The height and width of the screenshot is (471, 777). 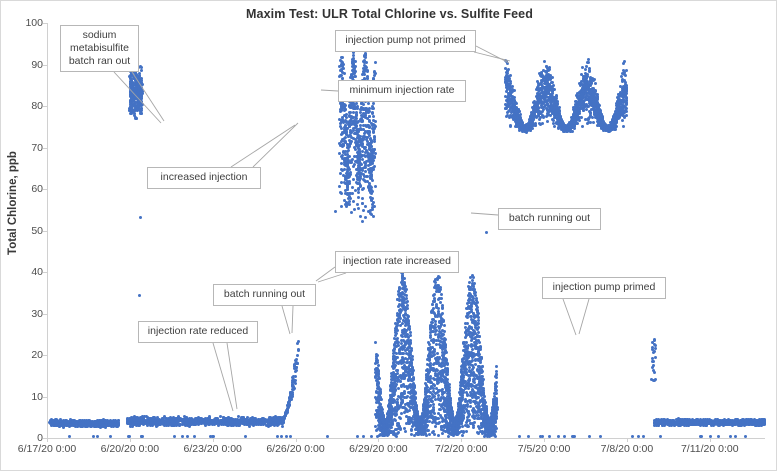 What do you see at coordinates (37, 355) in the screenshot?
I see `y-axis-tick-label: 20` at bounding box center [37, 355].